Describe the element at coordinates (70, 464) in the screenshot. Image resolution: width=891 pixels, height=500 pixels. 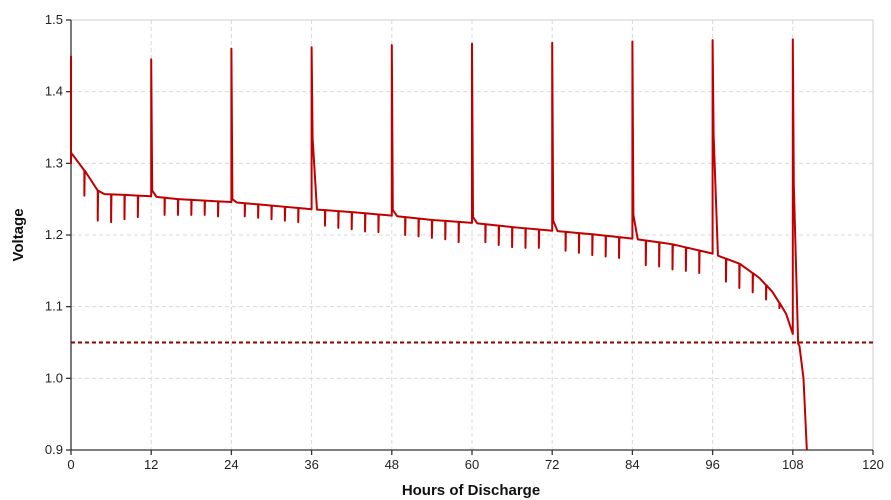
I see `x-tick-label: 0` at that location.